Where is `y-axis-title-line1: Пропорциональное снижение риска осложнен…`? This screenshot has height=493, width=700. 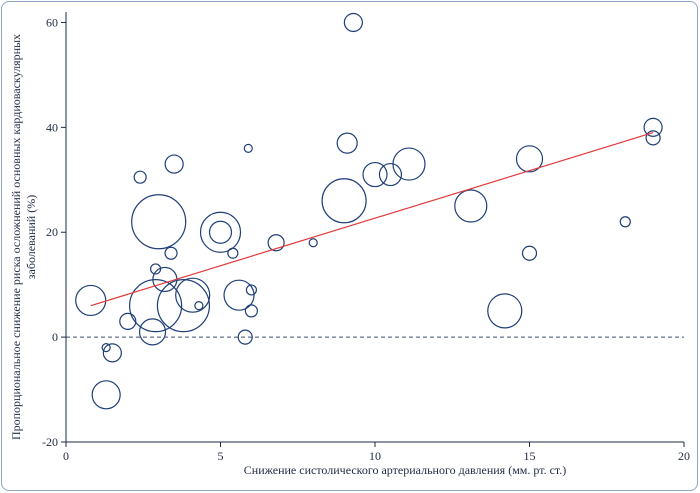 y-axis-title-line1: Пропорциональное снижение риска осложнен… is located at coordinates (16, 237).